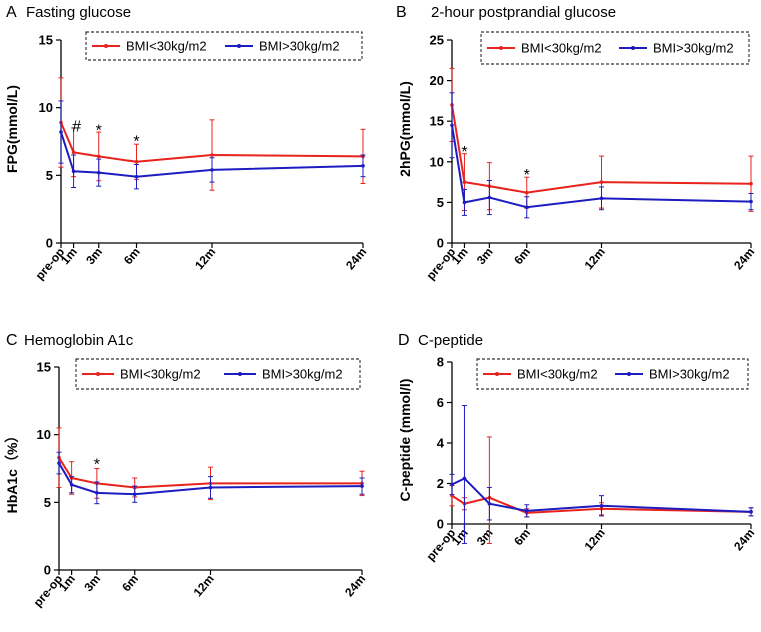 The width and height of the screenshot is (761, 632). I want to click on y-tick-label: 20, so click(437, 80).